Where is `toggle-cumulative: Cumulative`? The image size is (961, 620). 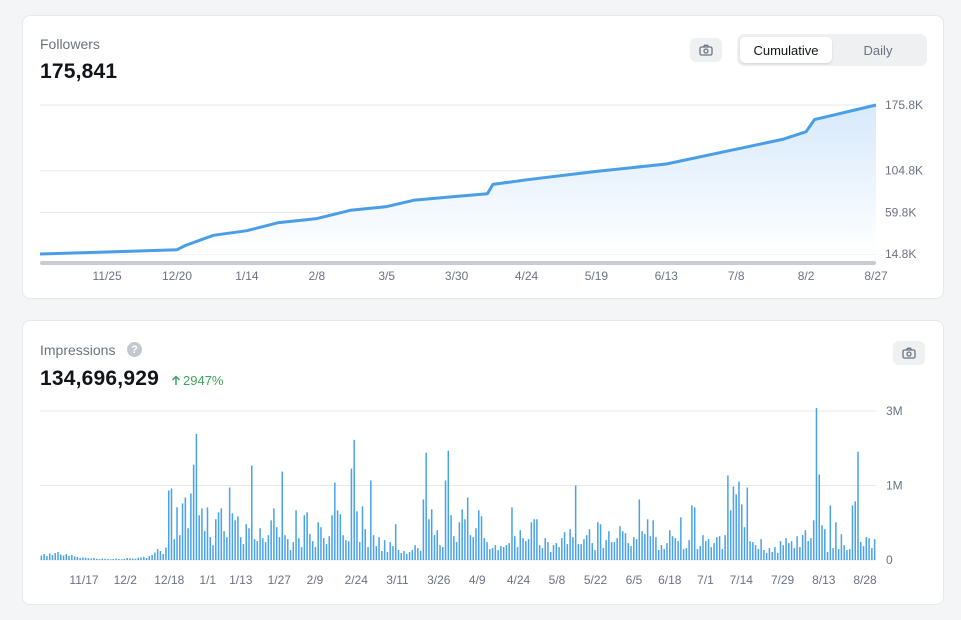
toggle-cumulative: Cumulative is located at coordinates (786, 50).